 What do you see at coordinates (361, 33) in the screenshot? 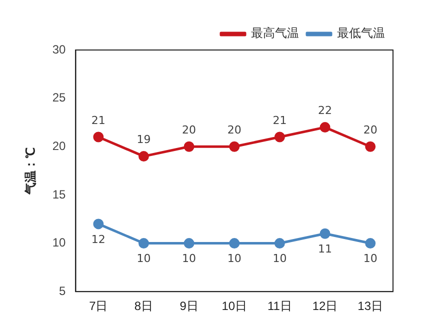
I see `legend-label: 最低气温` at bounding box center [361, 33].